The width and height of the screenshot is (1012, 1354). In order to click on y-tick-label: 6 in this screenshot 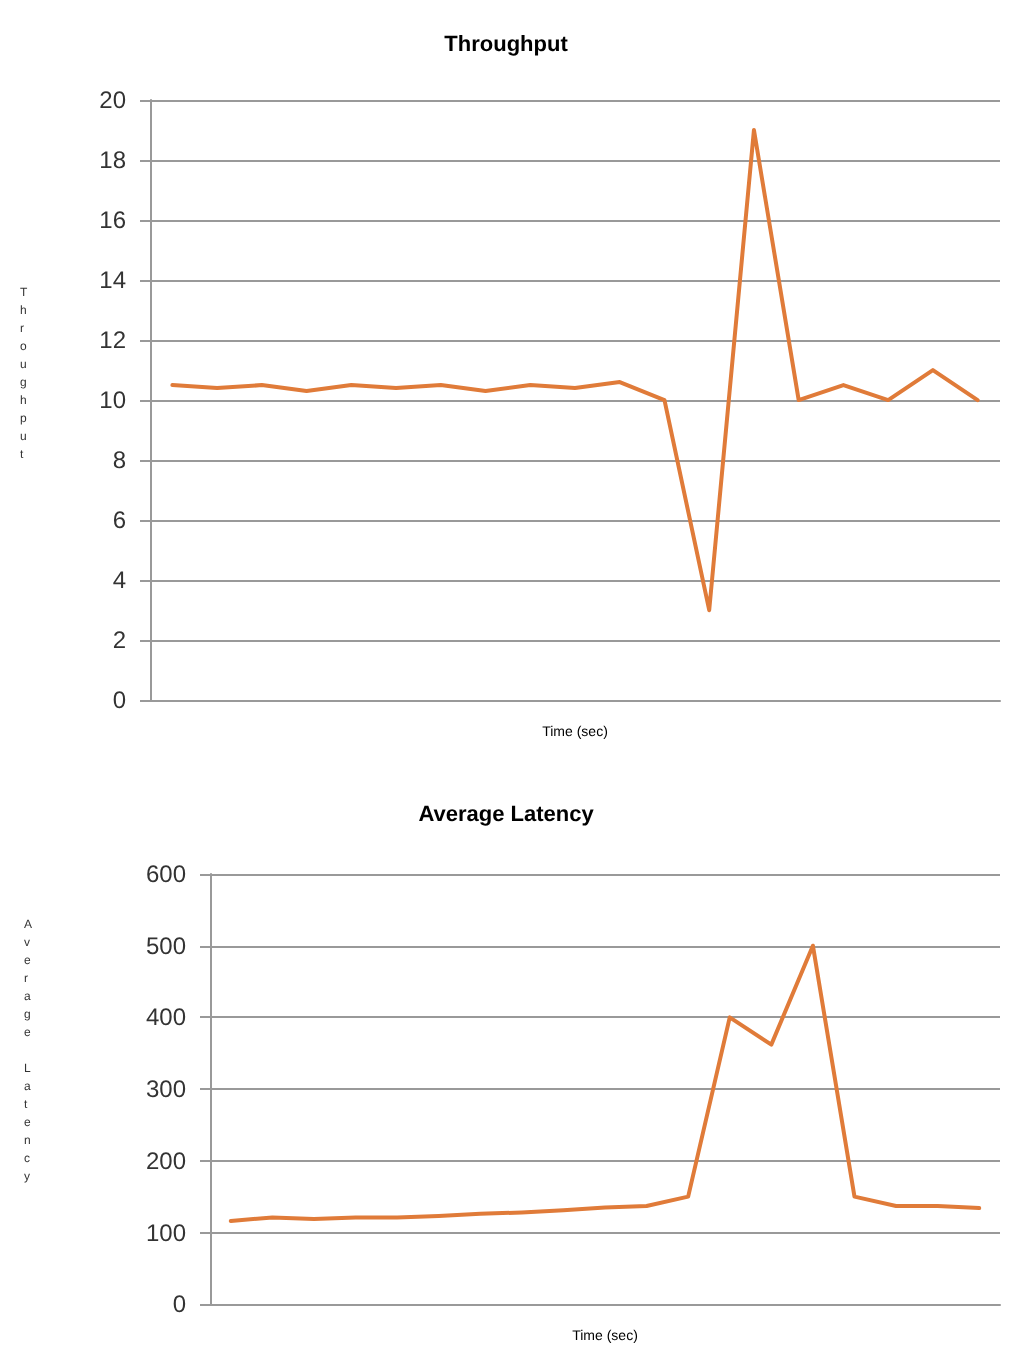, I will do `click(119, 520)`.